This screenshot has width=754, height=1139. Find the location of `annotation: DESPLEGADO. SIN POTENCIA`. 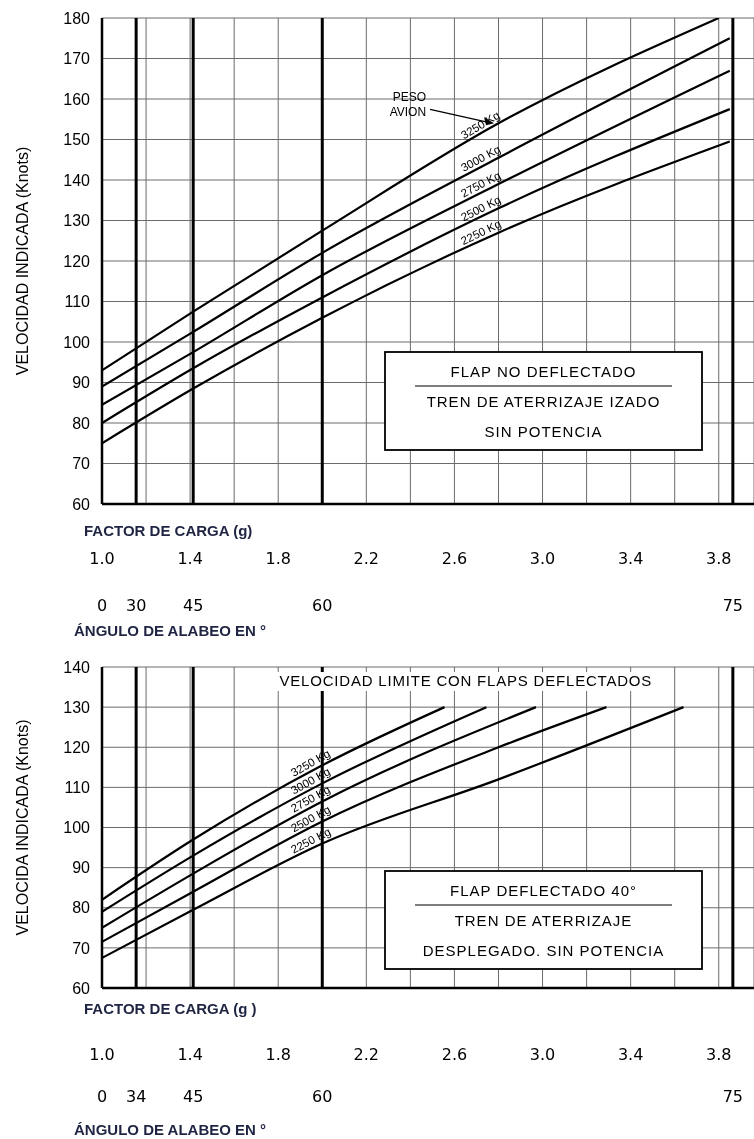

annotation: DESPLEGADO. SIN POTENCIA is located at coordinates (543, 950).